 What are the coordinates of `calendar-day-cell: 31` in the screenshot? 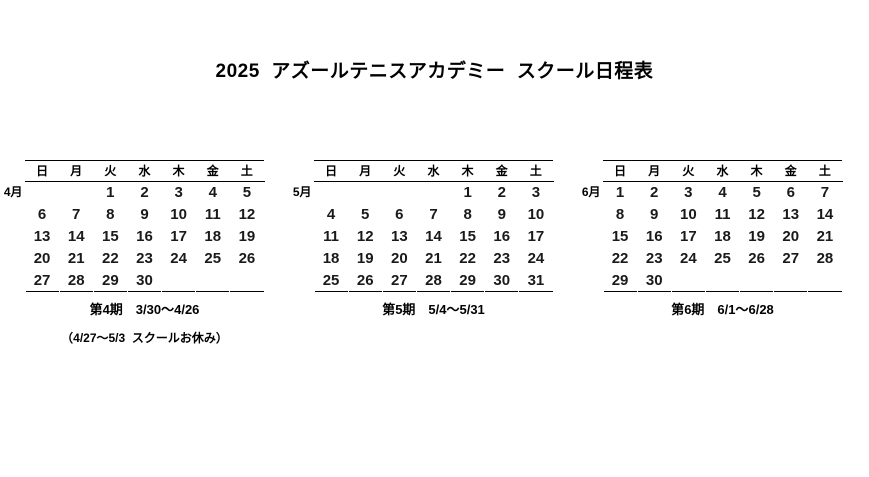 It's located at (535, 280).